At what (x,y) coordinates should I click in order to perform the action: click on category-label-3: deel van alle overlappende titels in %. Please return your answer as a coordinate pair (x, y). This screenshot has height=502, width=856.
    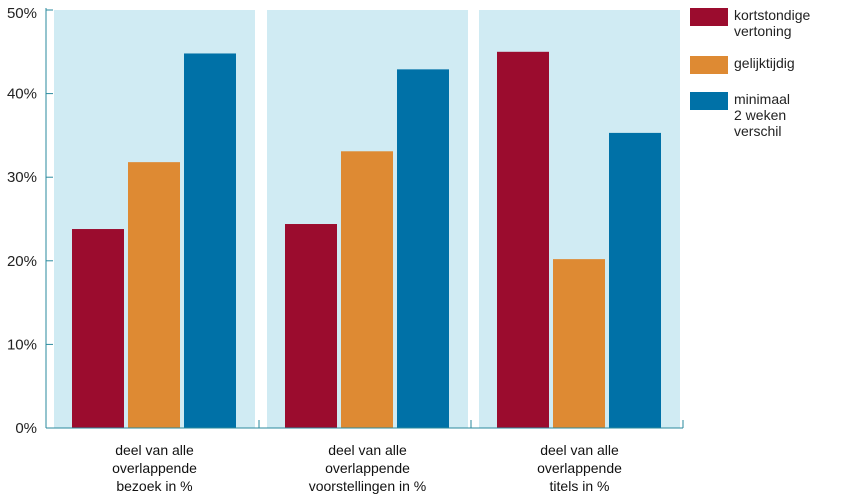
    Looking at the image, I should click on (579, 468).